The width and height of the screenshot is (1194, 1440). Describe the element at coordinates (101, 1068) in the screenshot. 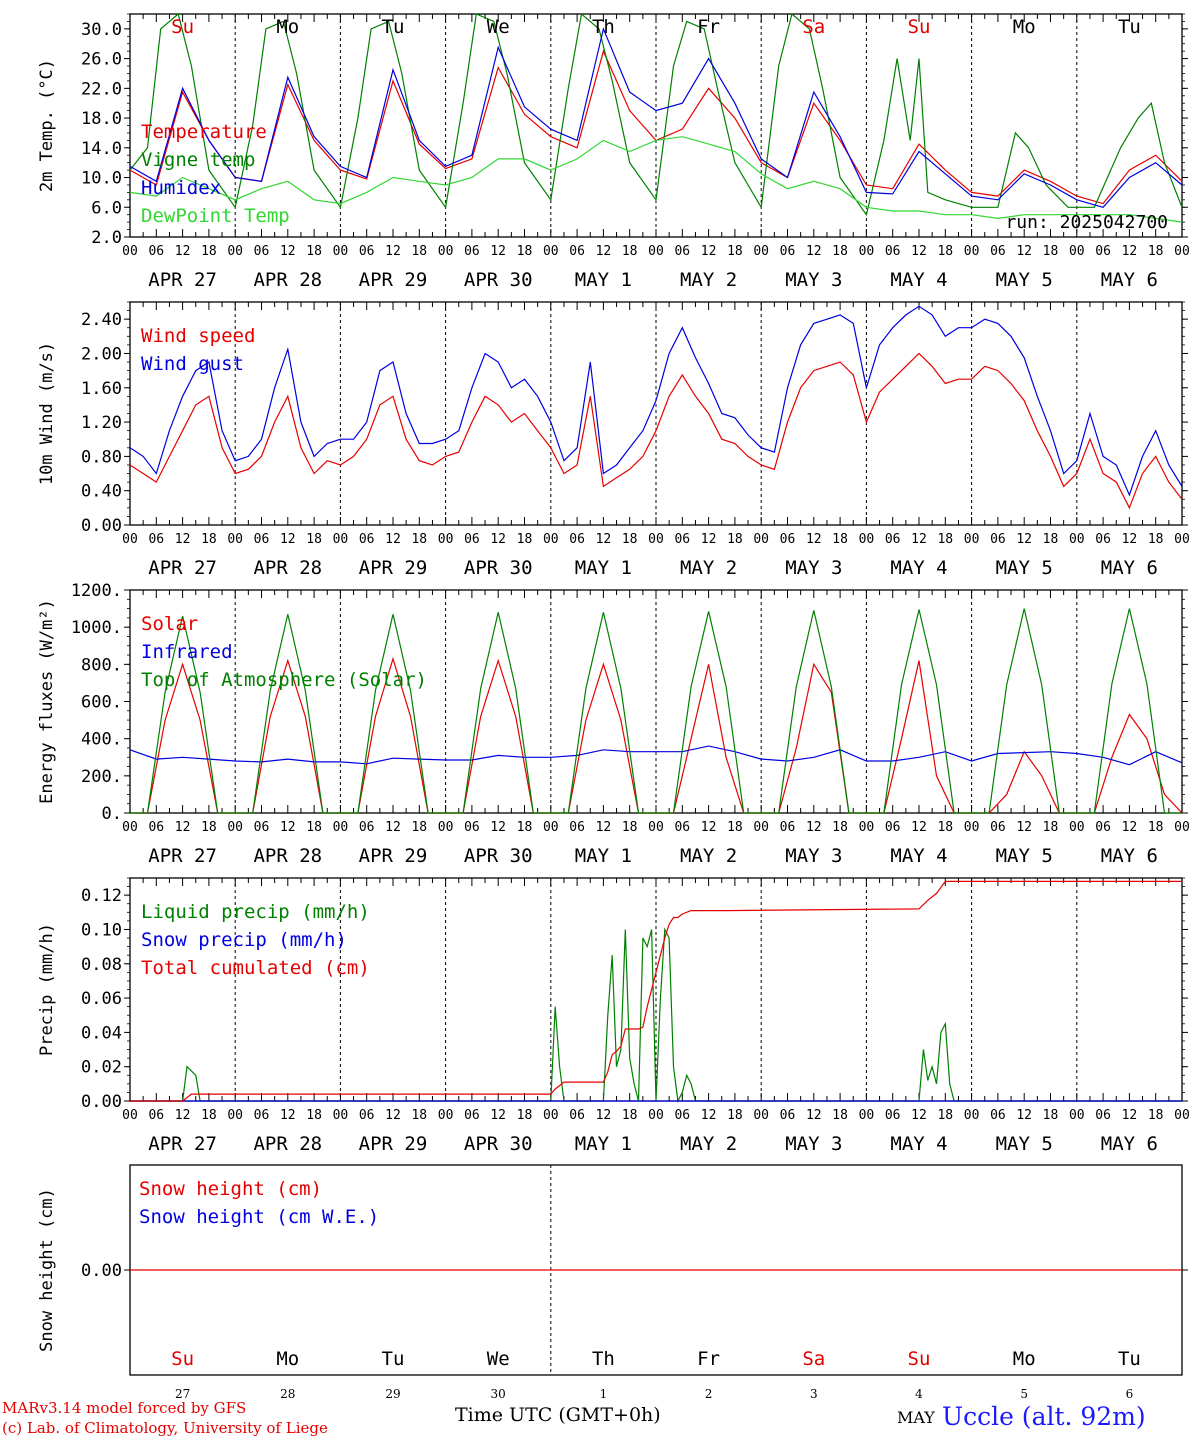

I see `y-tick-label: 0.02` at that location.